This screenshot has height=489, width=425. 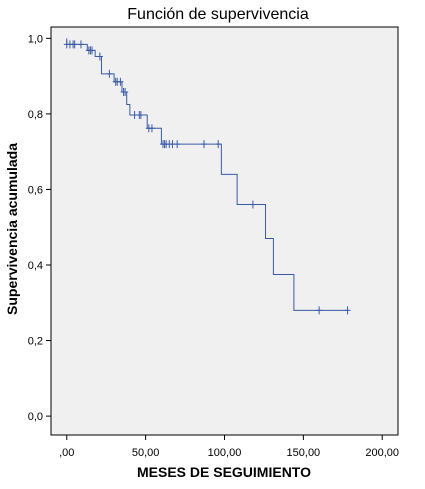 What do you see at coordinates (35, 417) in the screenshot?
I see `y-tick-label: 0,0` at bounding box center [35, 417].